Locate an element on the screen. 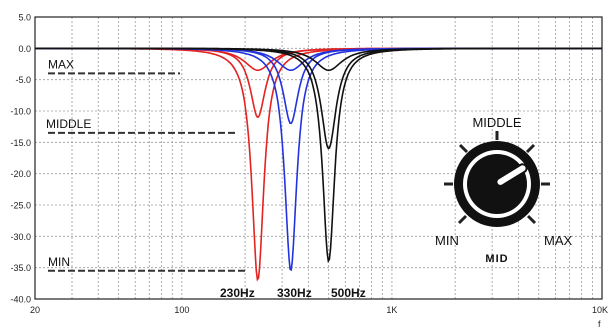 This screenshot has width=611, height=329. frequency-label: 330Hz is located at coordinates (294, 293).